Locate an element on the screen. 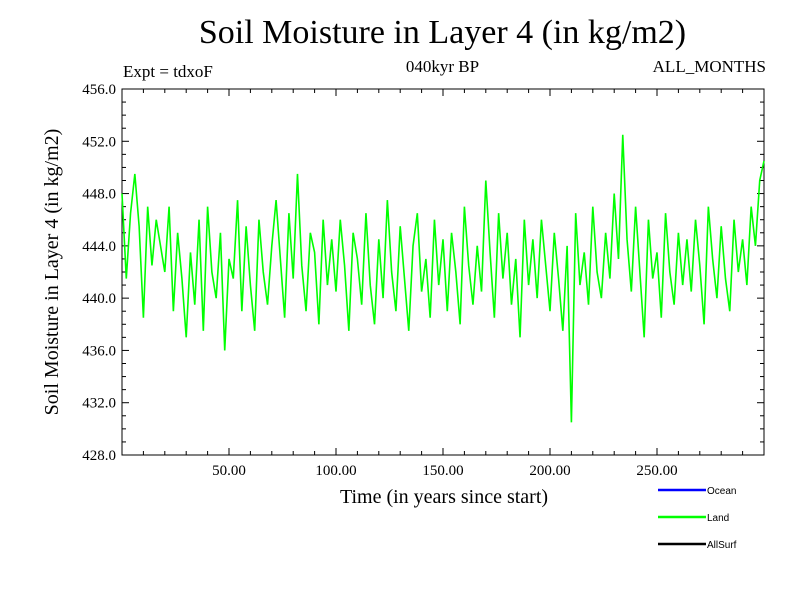 The width and height of the screenshot is (800, 600). y-tick-label: 436.0 is located at coordinates (99, 351).